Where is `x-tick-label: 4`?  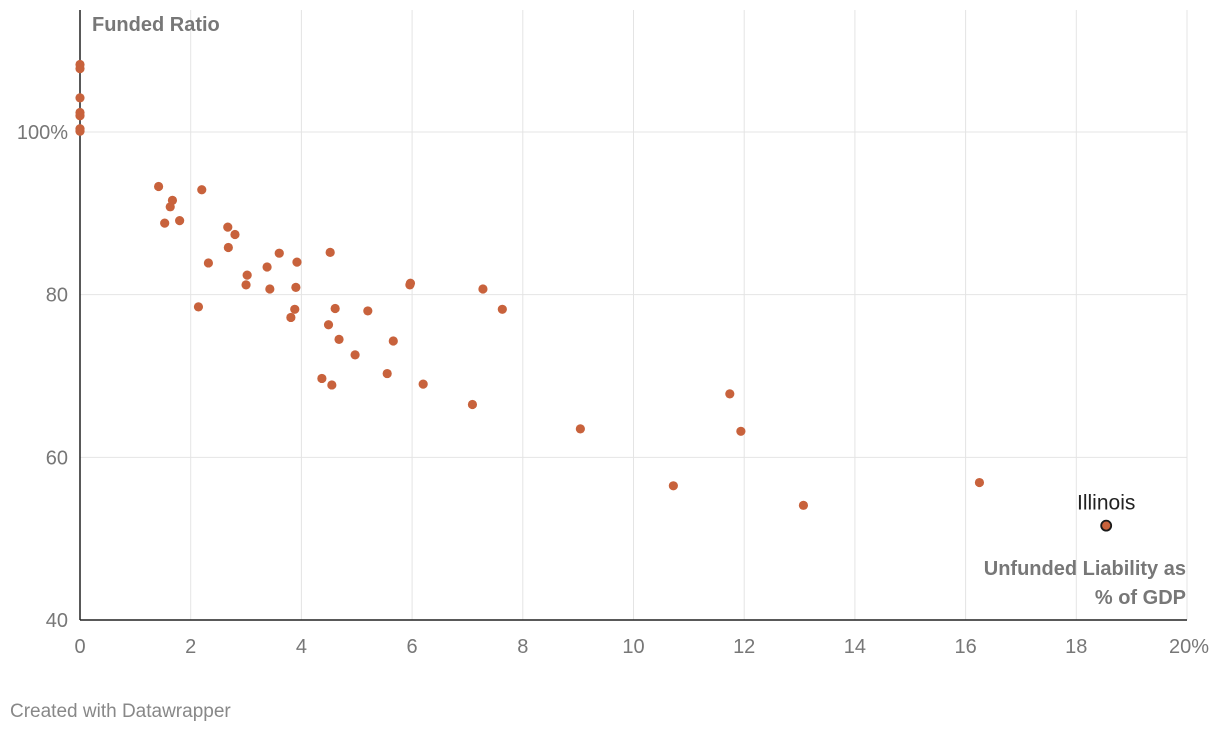
x-tick-label: 4 is located at coordinates (301, 647).